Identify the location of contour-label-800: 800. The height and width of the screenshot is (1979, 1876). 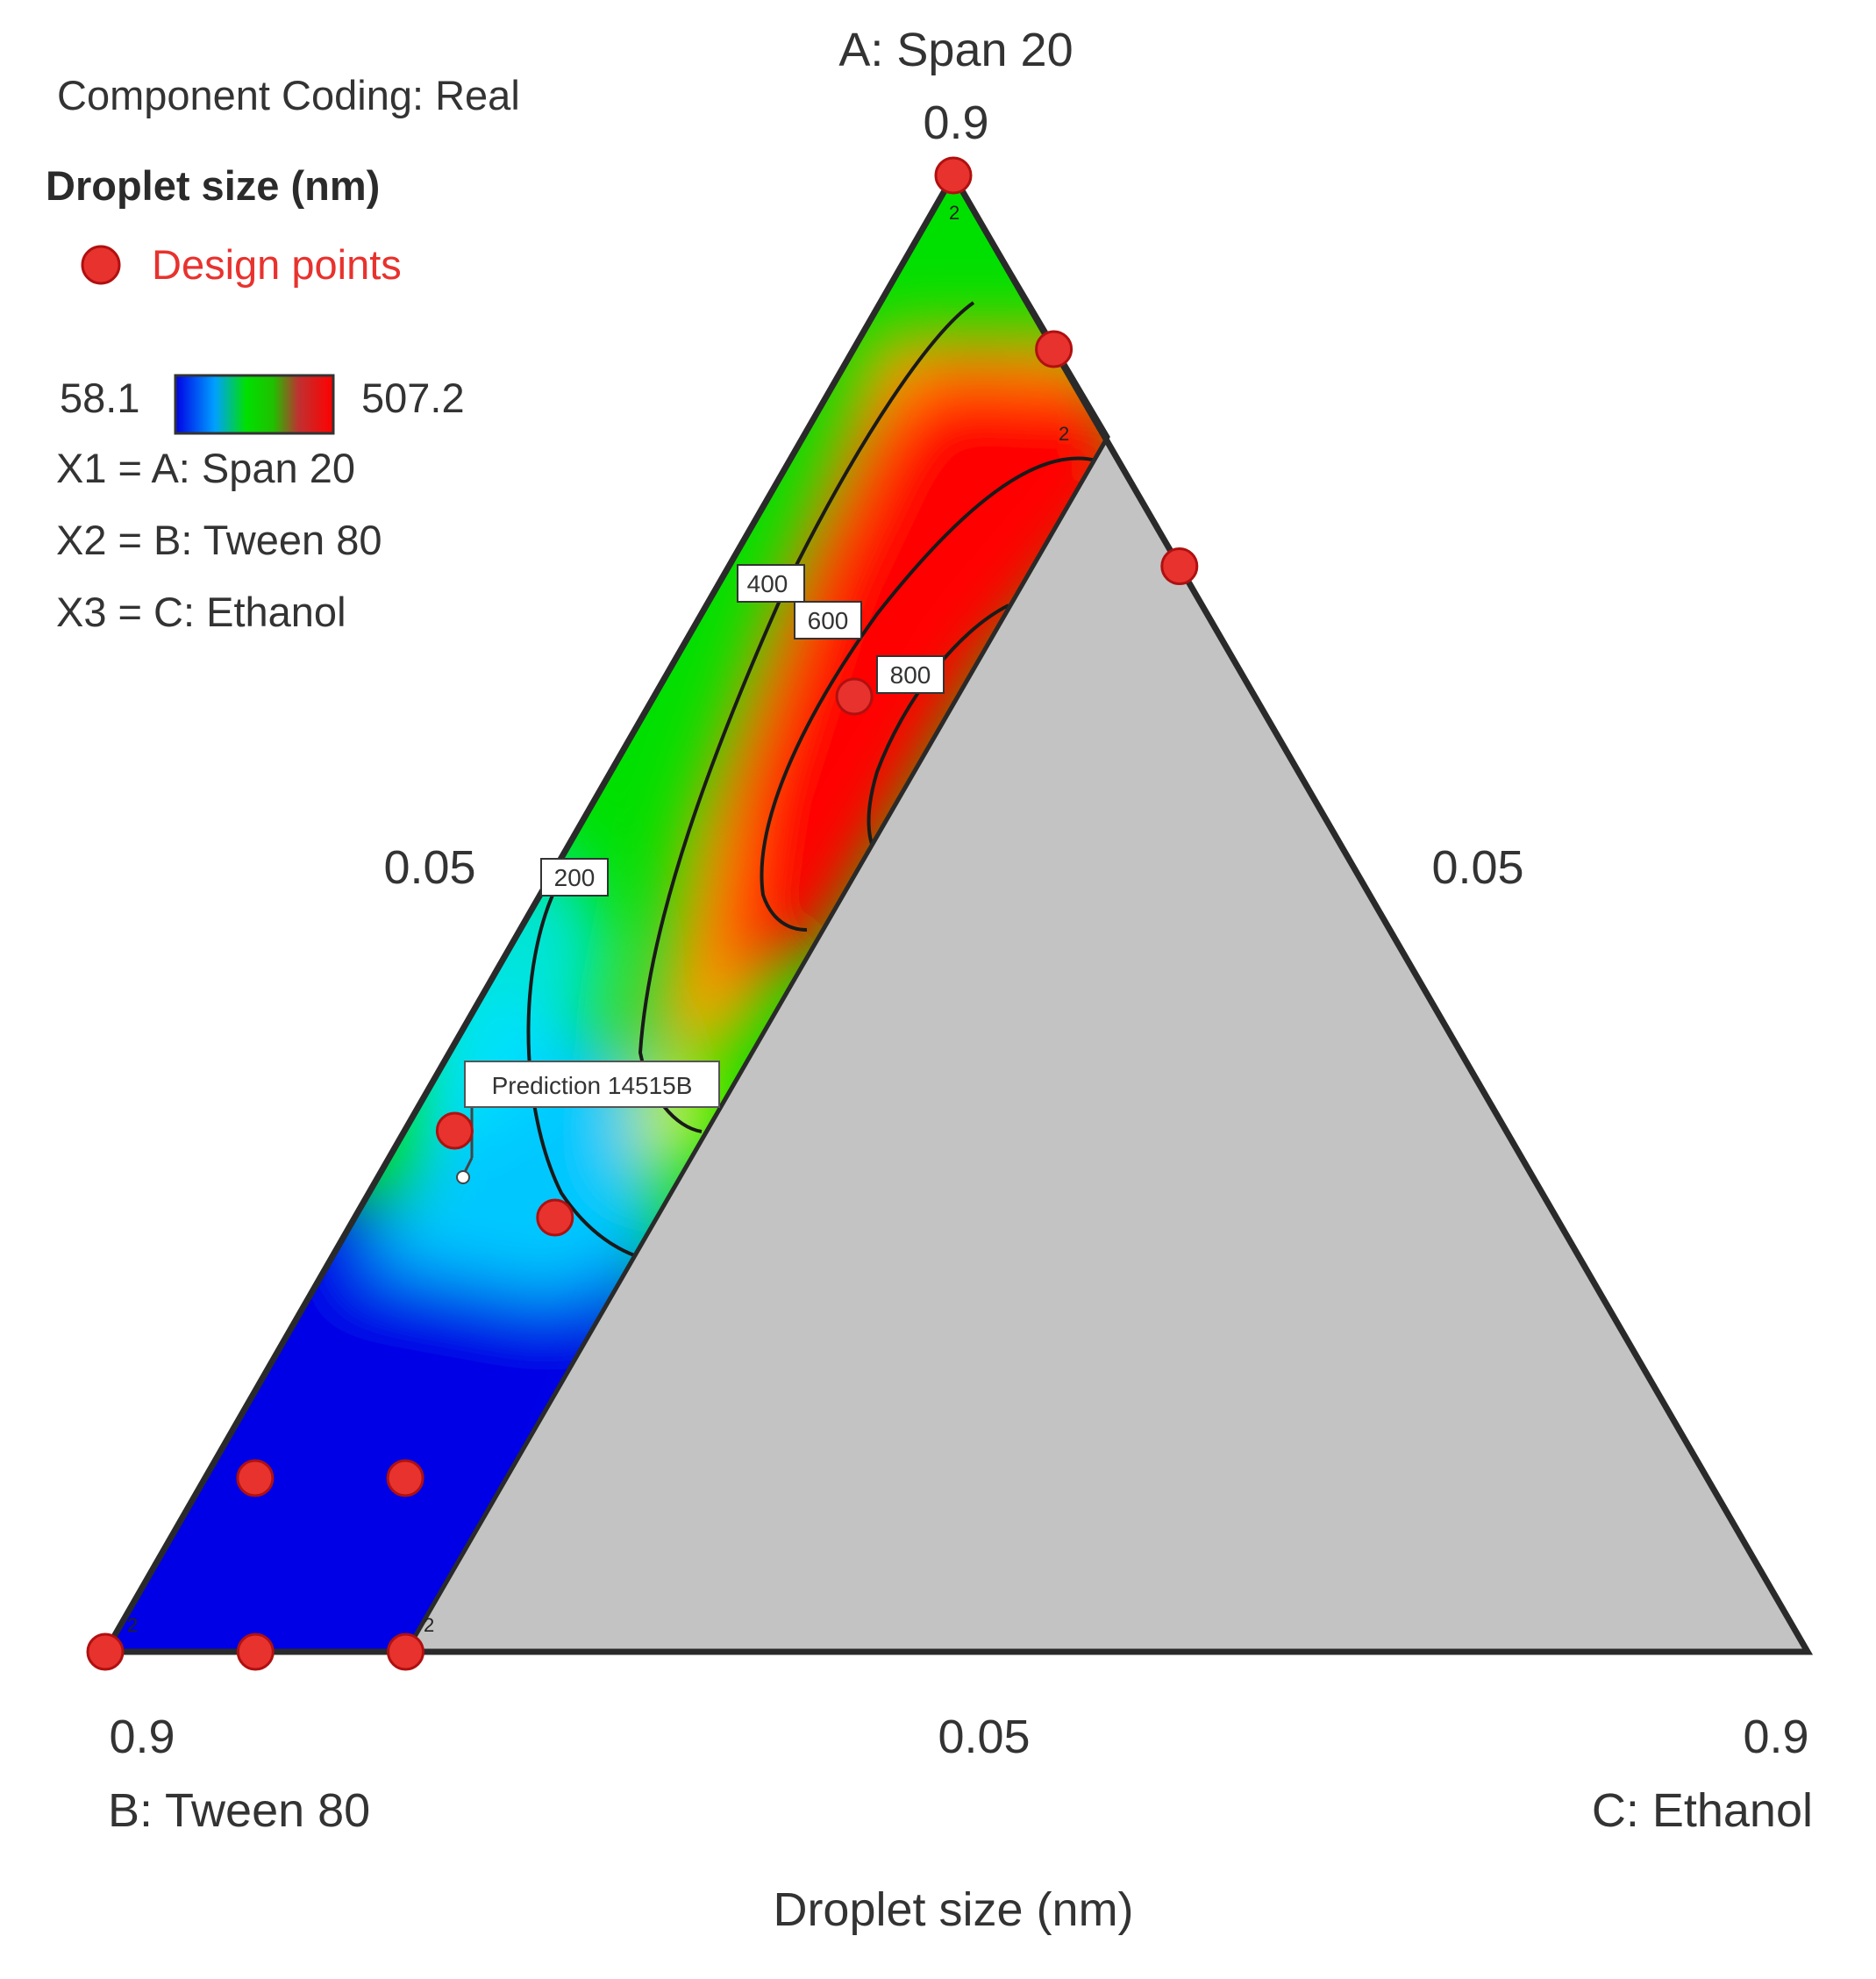
(910, 674).